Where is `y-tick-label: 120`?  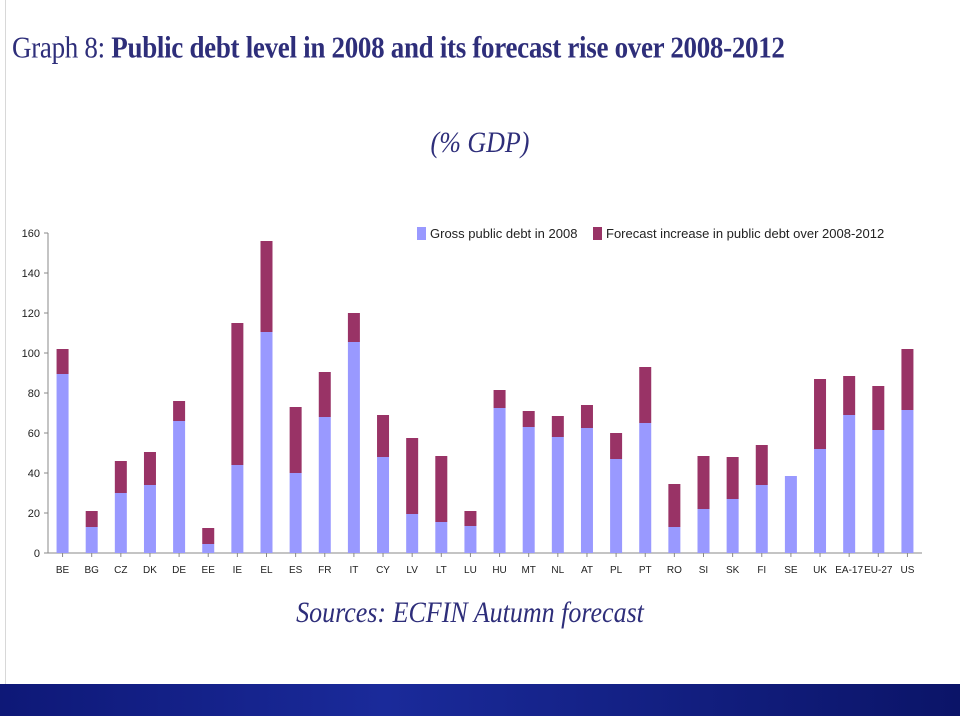 y-tick-label: 120 is located at coordinates (31, 314).